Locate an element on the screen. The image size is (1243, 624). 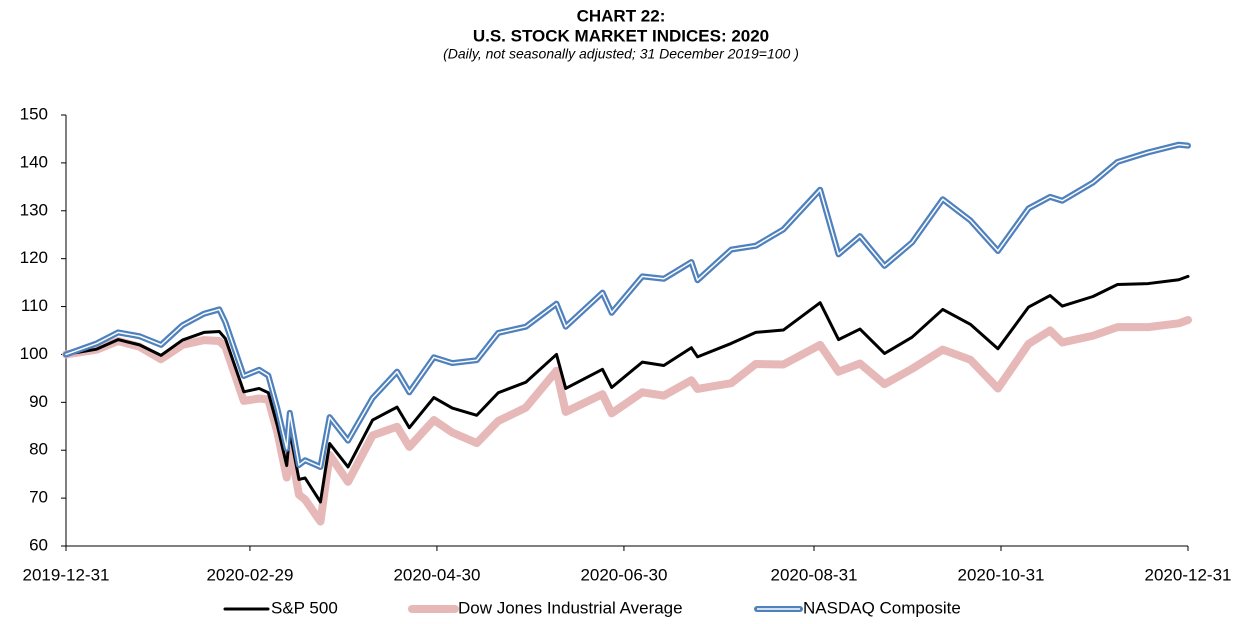
y-tick-label: 110 is located at coordinates (34, 305).